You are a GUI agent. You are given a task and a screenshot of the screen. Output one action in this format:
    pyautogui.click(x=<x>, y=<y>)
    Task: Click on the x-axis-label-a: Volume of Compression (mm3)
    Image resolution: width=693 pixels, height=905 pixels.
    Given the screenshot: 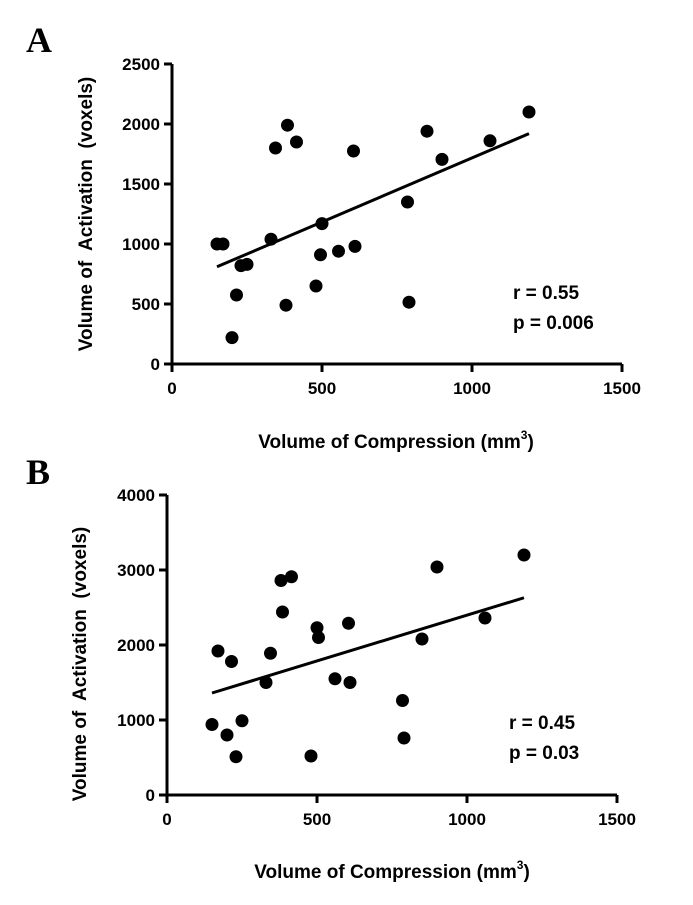 What is the action you would take?
    pyautogui.click(x=396, y=440)
    